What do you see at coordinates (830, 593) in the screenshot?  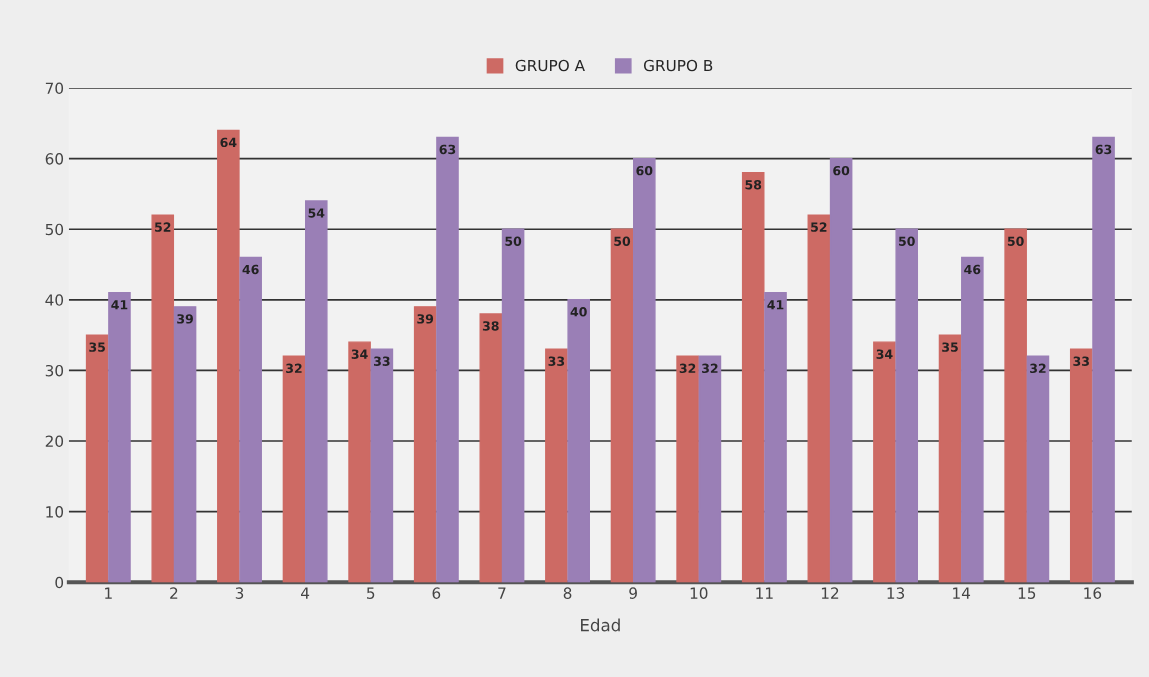 I see `x-tick-label: 12` at bounding box center [830, 593].